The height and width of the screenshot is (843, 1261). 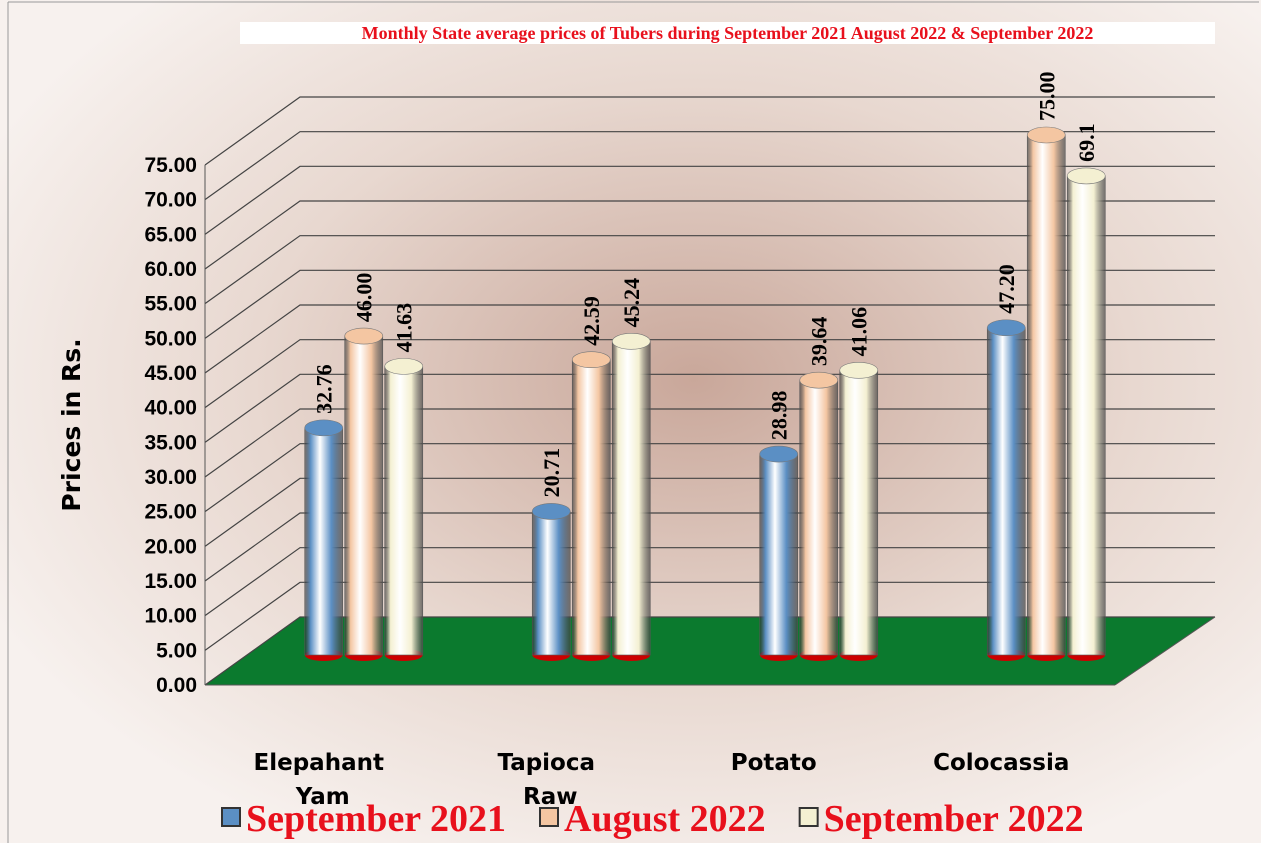 I want to click on value-label: 47.20, so click(x=1006, y=289).